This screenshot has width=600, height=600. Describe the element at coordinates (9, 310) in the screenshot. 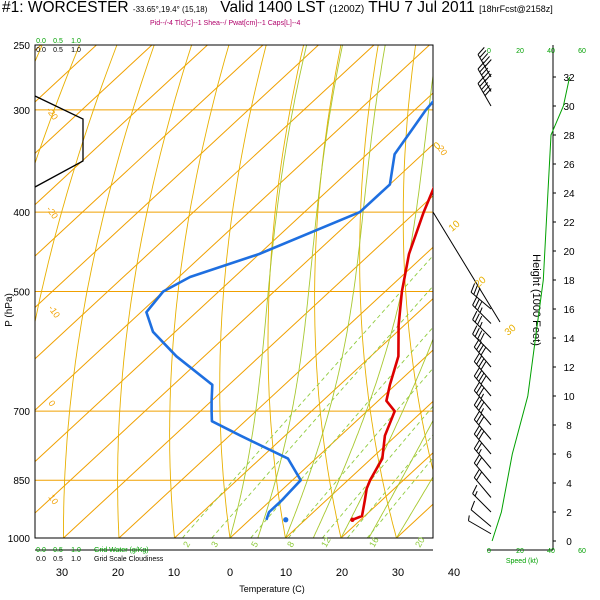

I see `y-axis-title: P (hPa)` at that location.